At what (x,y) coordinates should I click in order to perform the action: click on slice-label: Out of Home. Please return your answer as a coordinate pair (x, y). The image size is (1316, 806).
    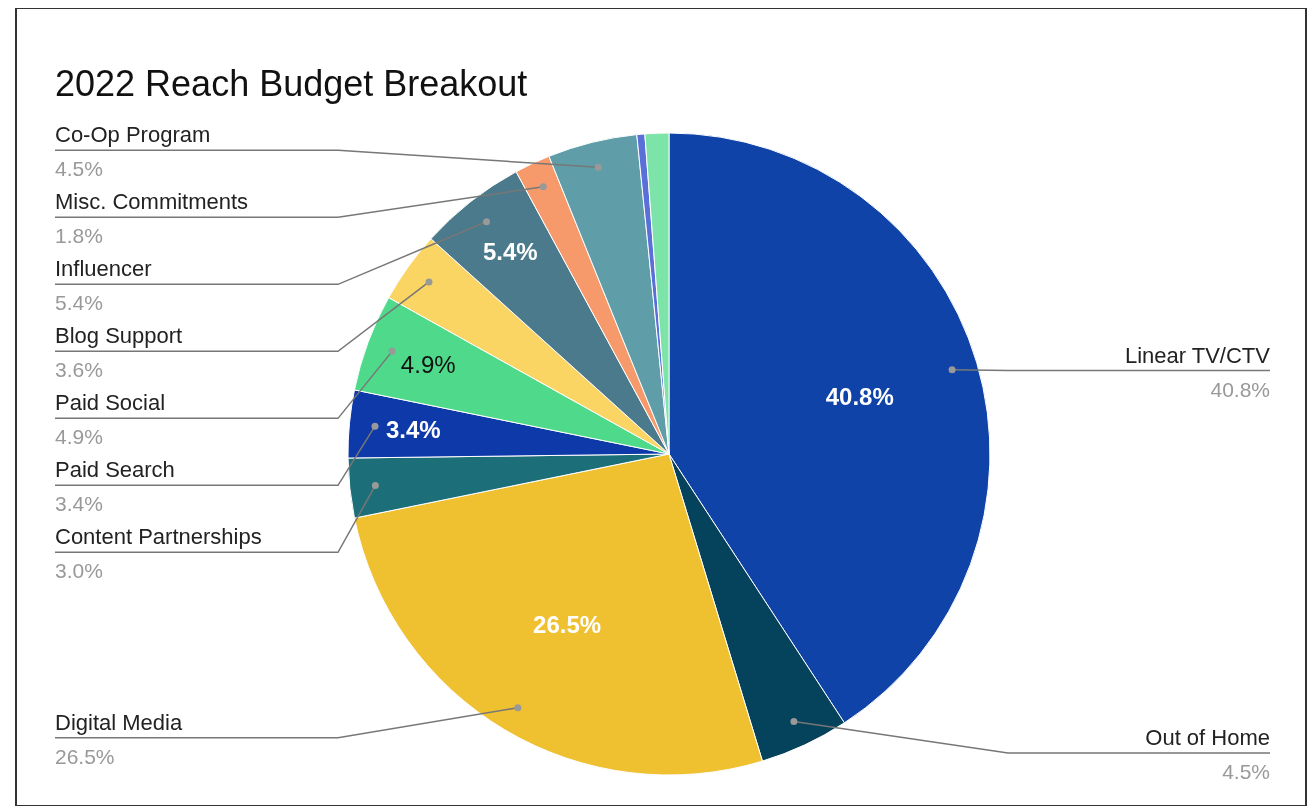
    Looking at the image, I should click on (1207, 737).